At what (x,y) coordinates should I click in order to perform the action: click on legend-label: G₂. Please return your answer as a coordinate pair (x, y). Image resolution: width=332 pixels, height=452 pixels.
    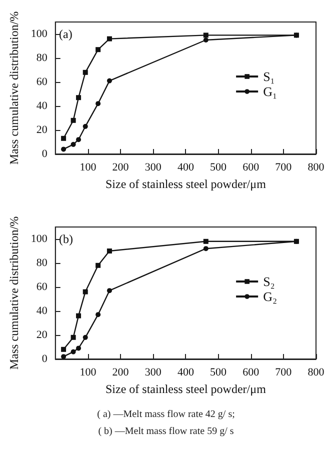
    Looking at the image, I should click on (270, 296).